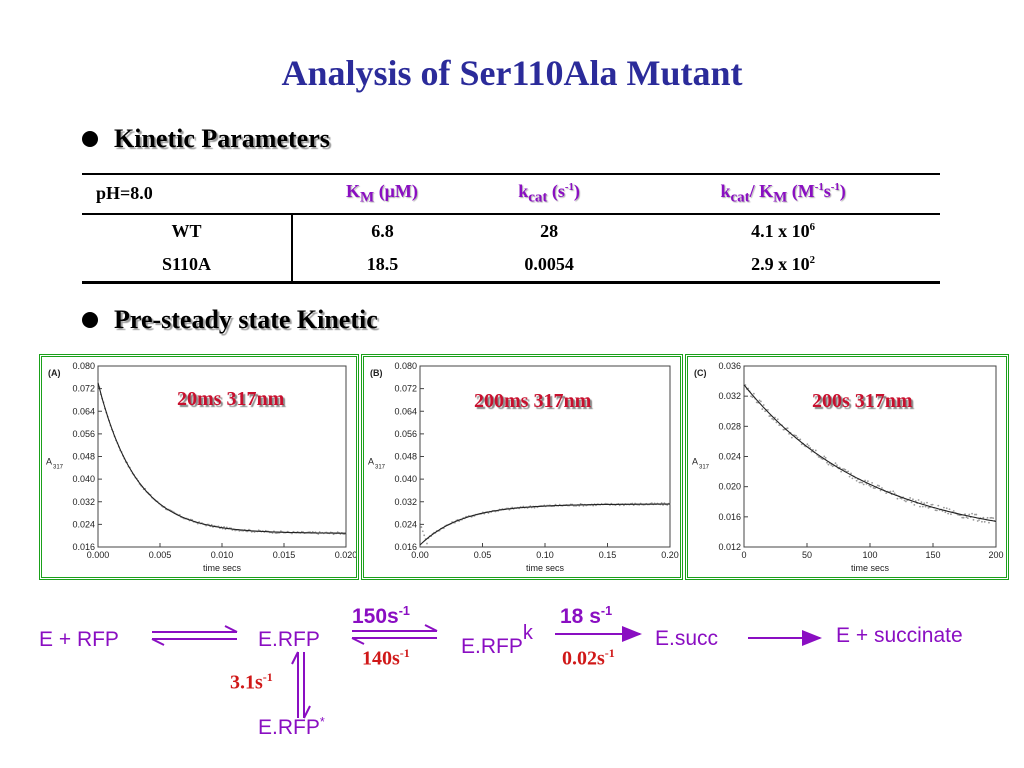  Describe the element at coordinates (404, 611) in the screenshot. I see `rate-forward-2-sup: -1` at that location.